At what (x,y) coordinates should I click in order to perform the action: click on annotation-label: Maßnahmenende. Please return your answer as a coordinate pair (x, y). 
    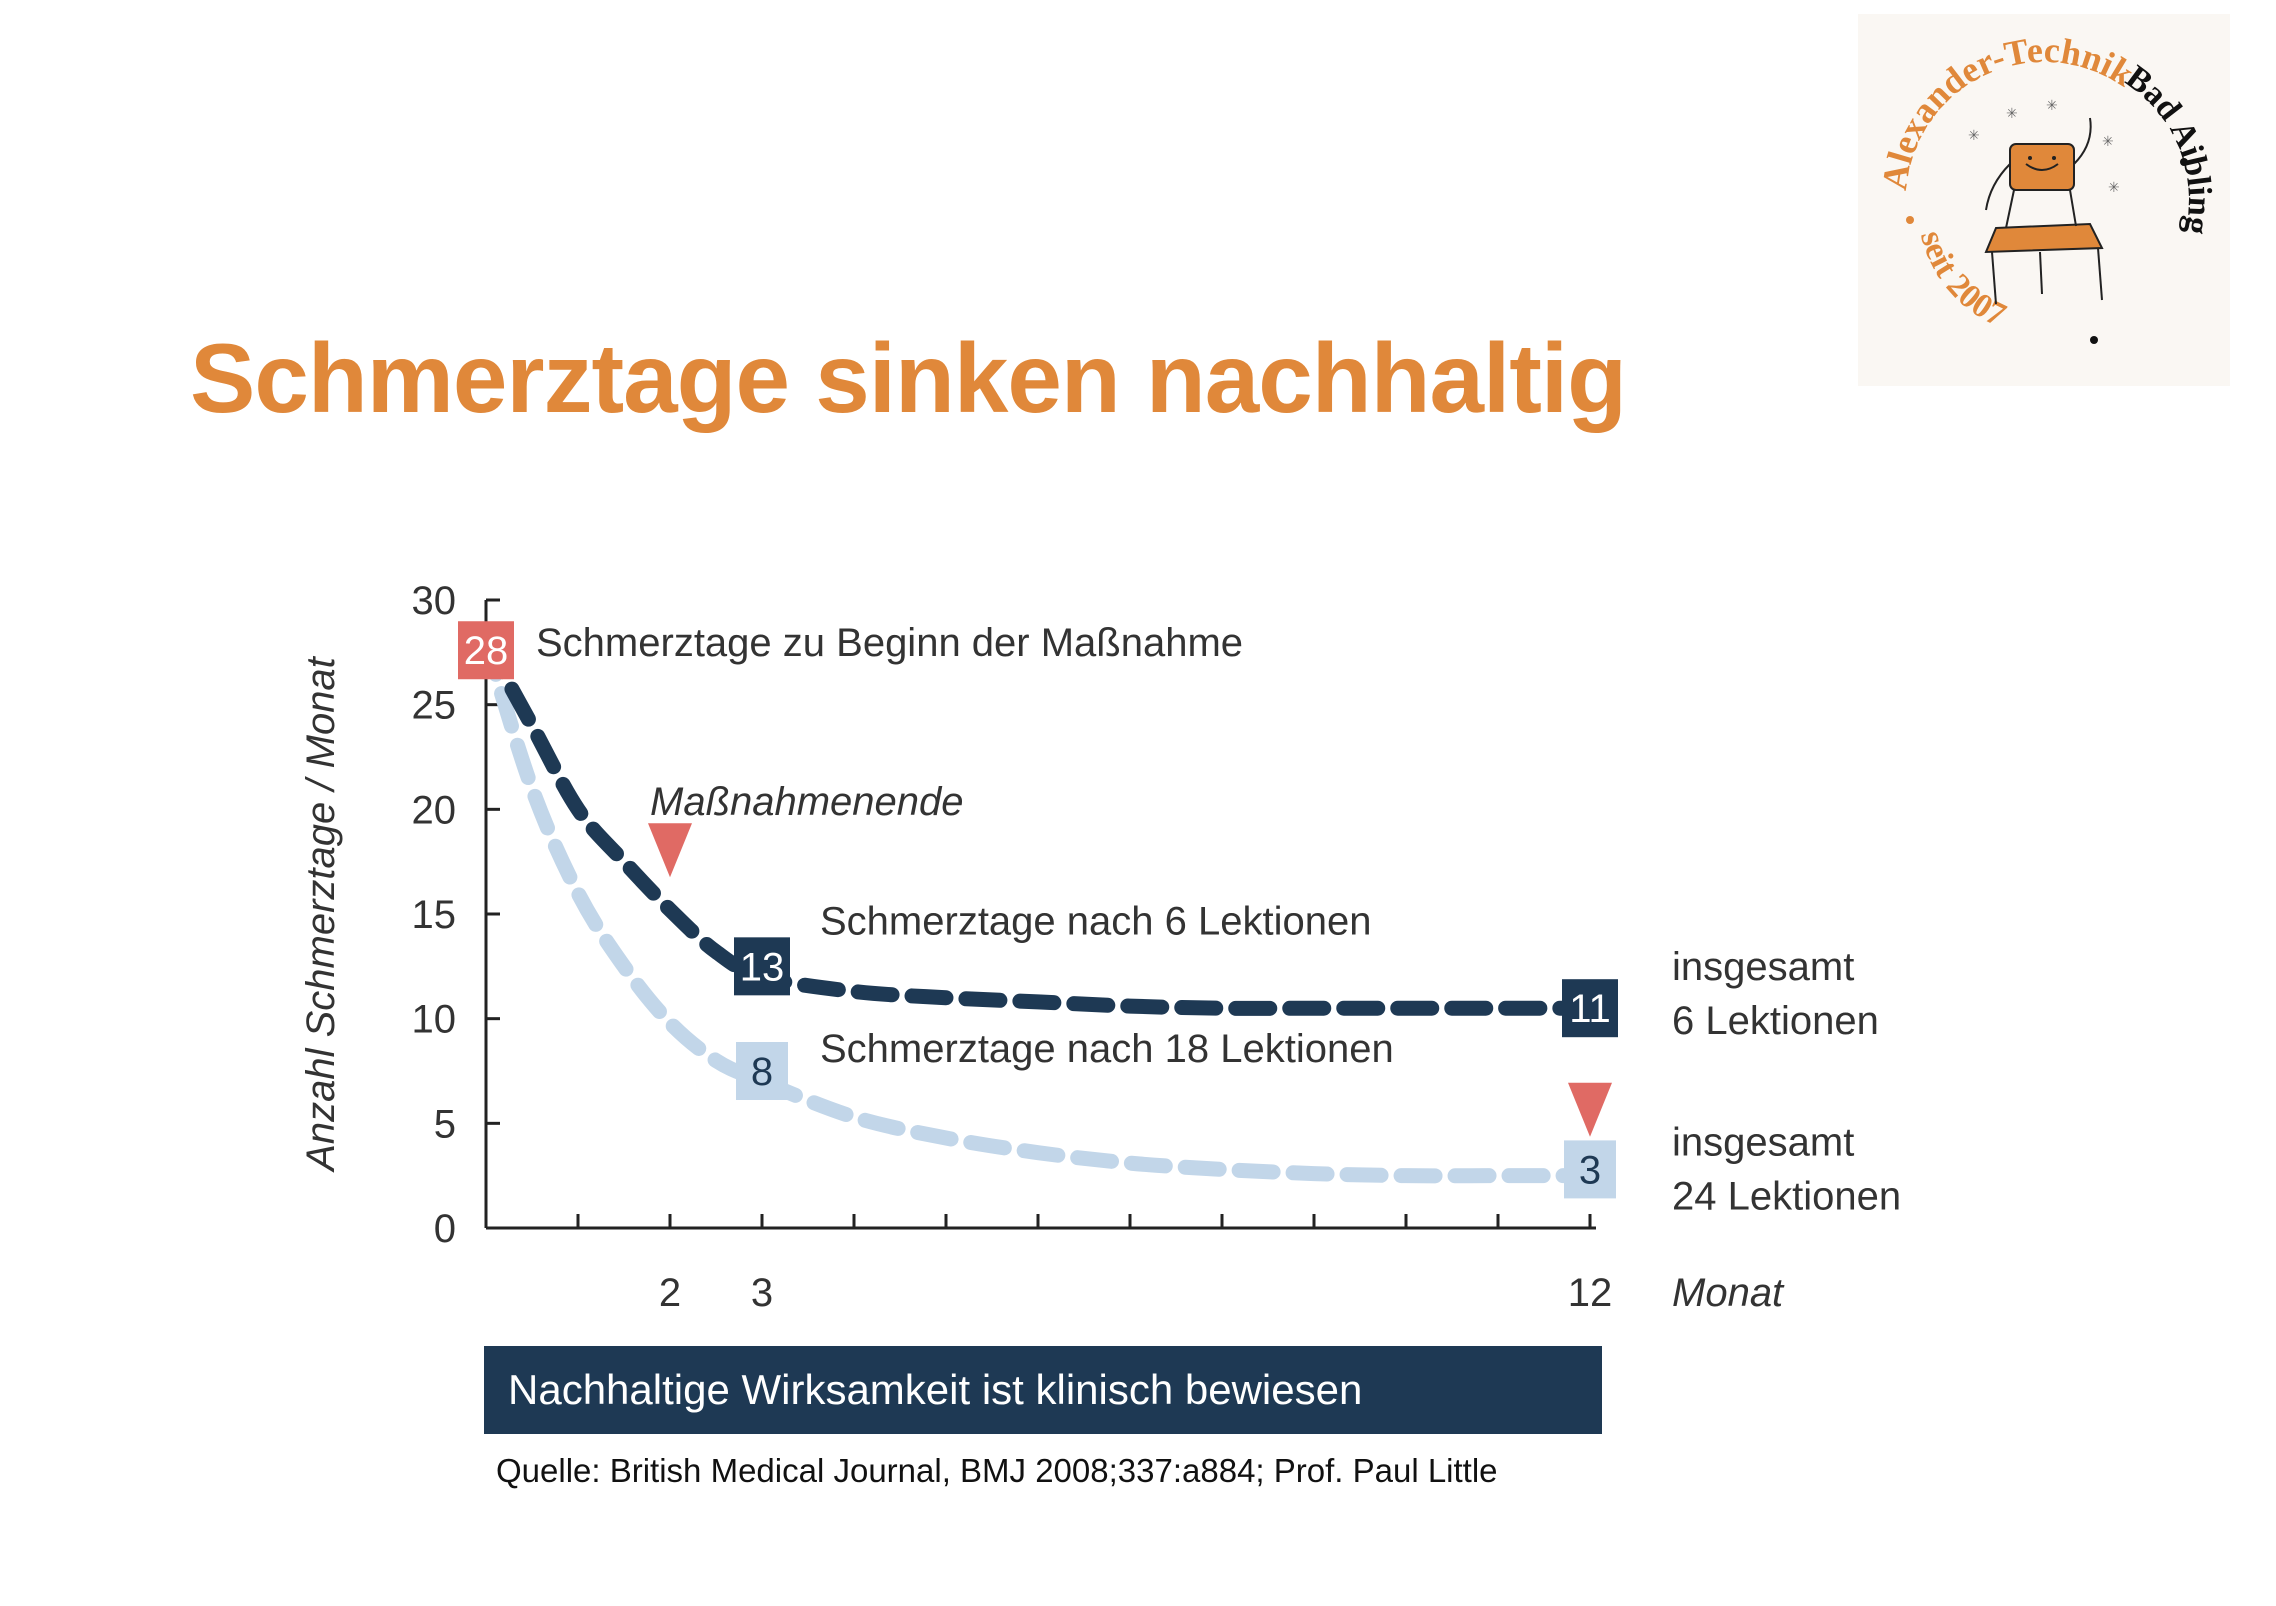
    Looking at the image, I should click on (807, 802).